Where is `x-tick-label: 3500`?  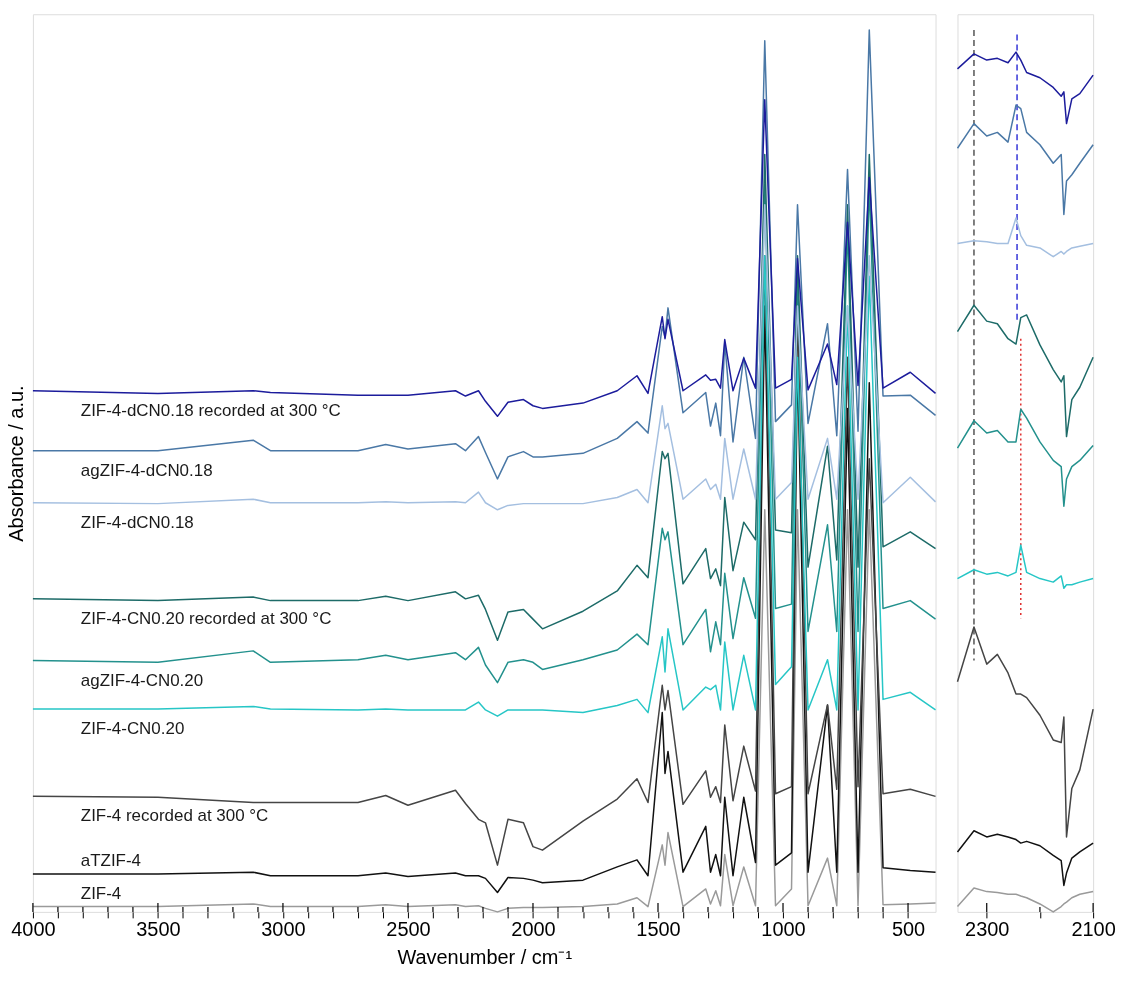 x-tick-label: 3500 is located at coordinates (158, 929).